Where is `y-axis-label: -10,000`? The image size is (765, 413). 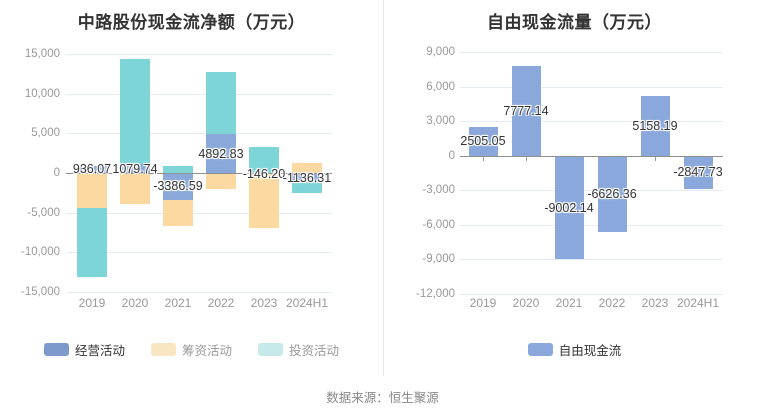
y-axis-label: -10,000 is located at coordinates (40, 252).